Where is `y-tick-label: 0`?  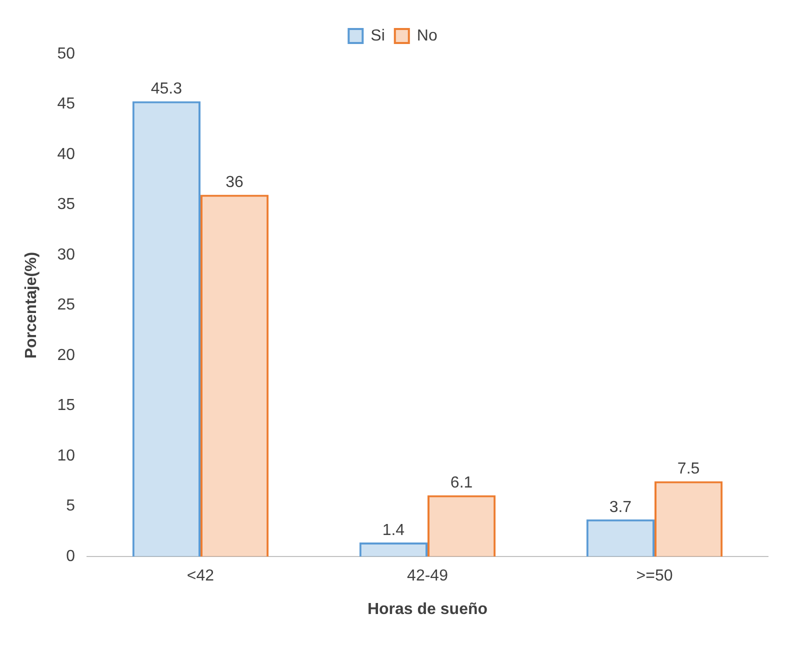 y-tick-label: 0 is located at coordinates (71, 557).